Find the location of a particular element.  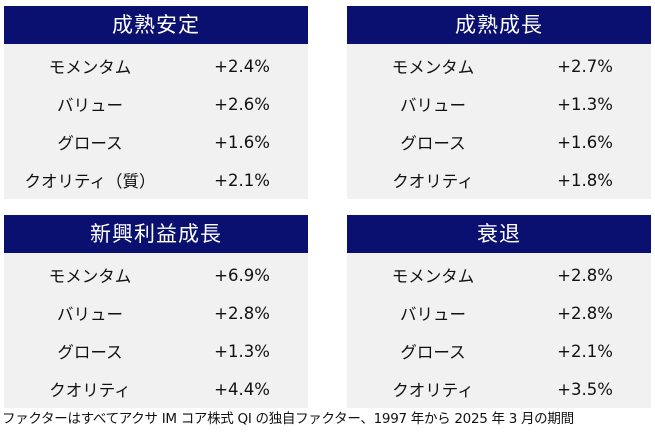

factor-value: +3.5% is located at coordinates (585, 389).